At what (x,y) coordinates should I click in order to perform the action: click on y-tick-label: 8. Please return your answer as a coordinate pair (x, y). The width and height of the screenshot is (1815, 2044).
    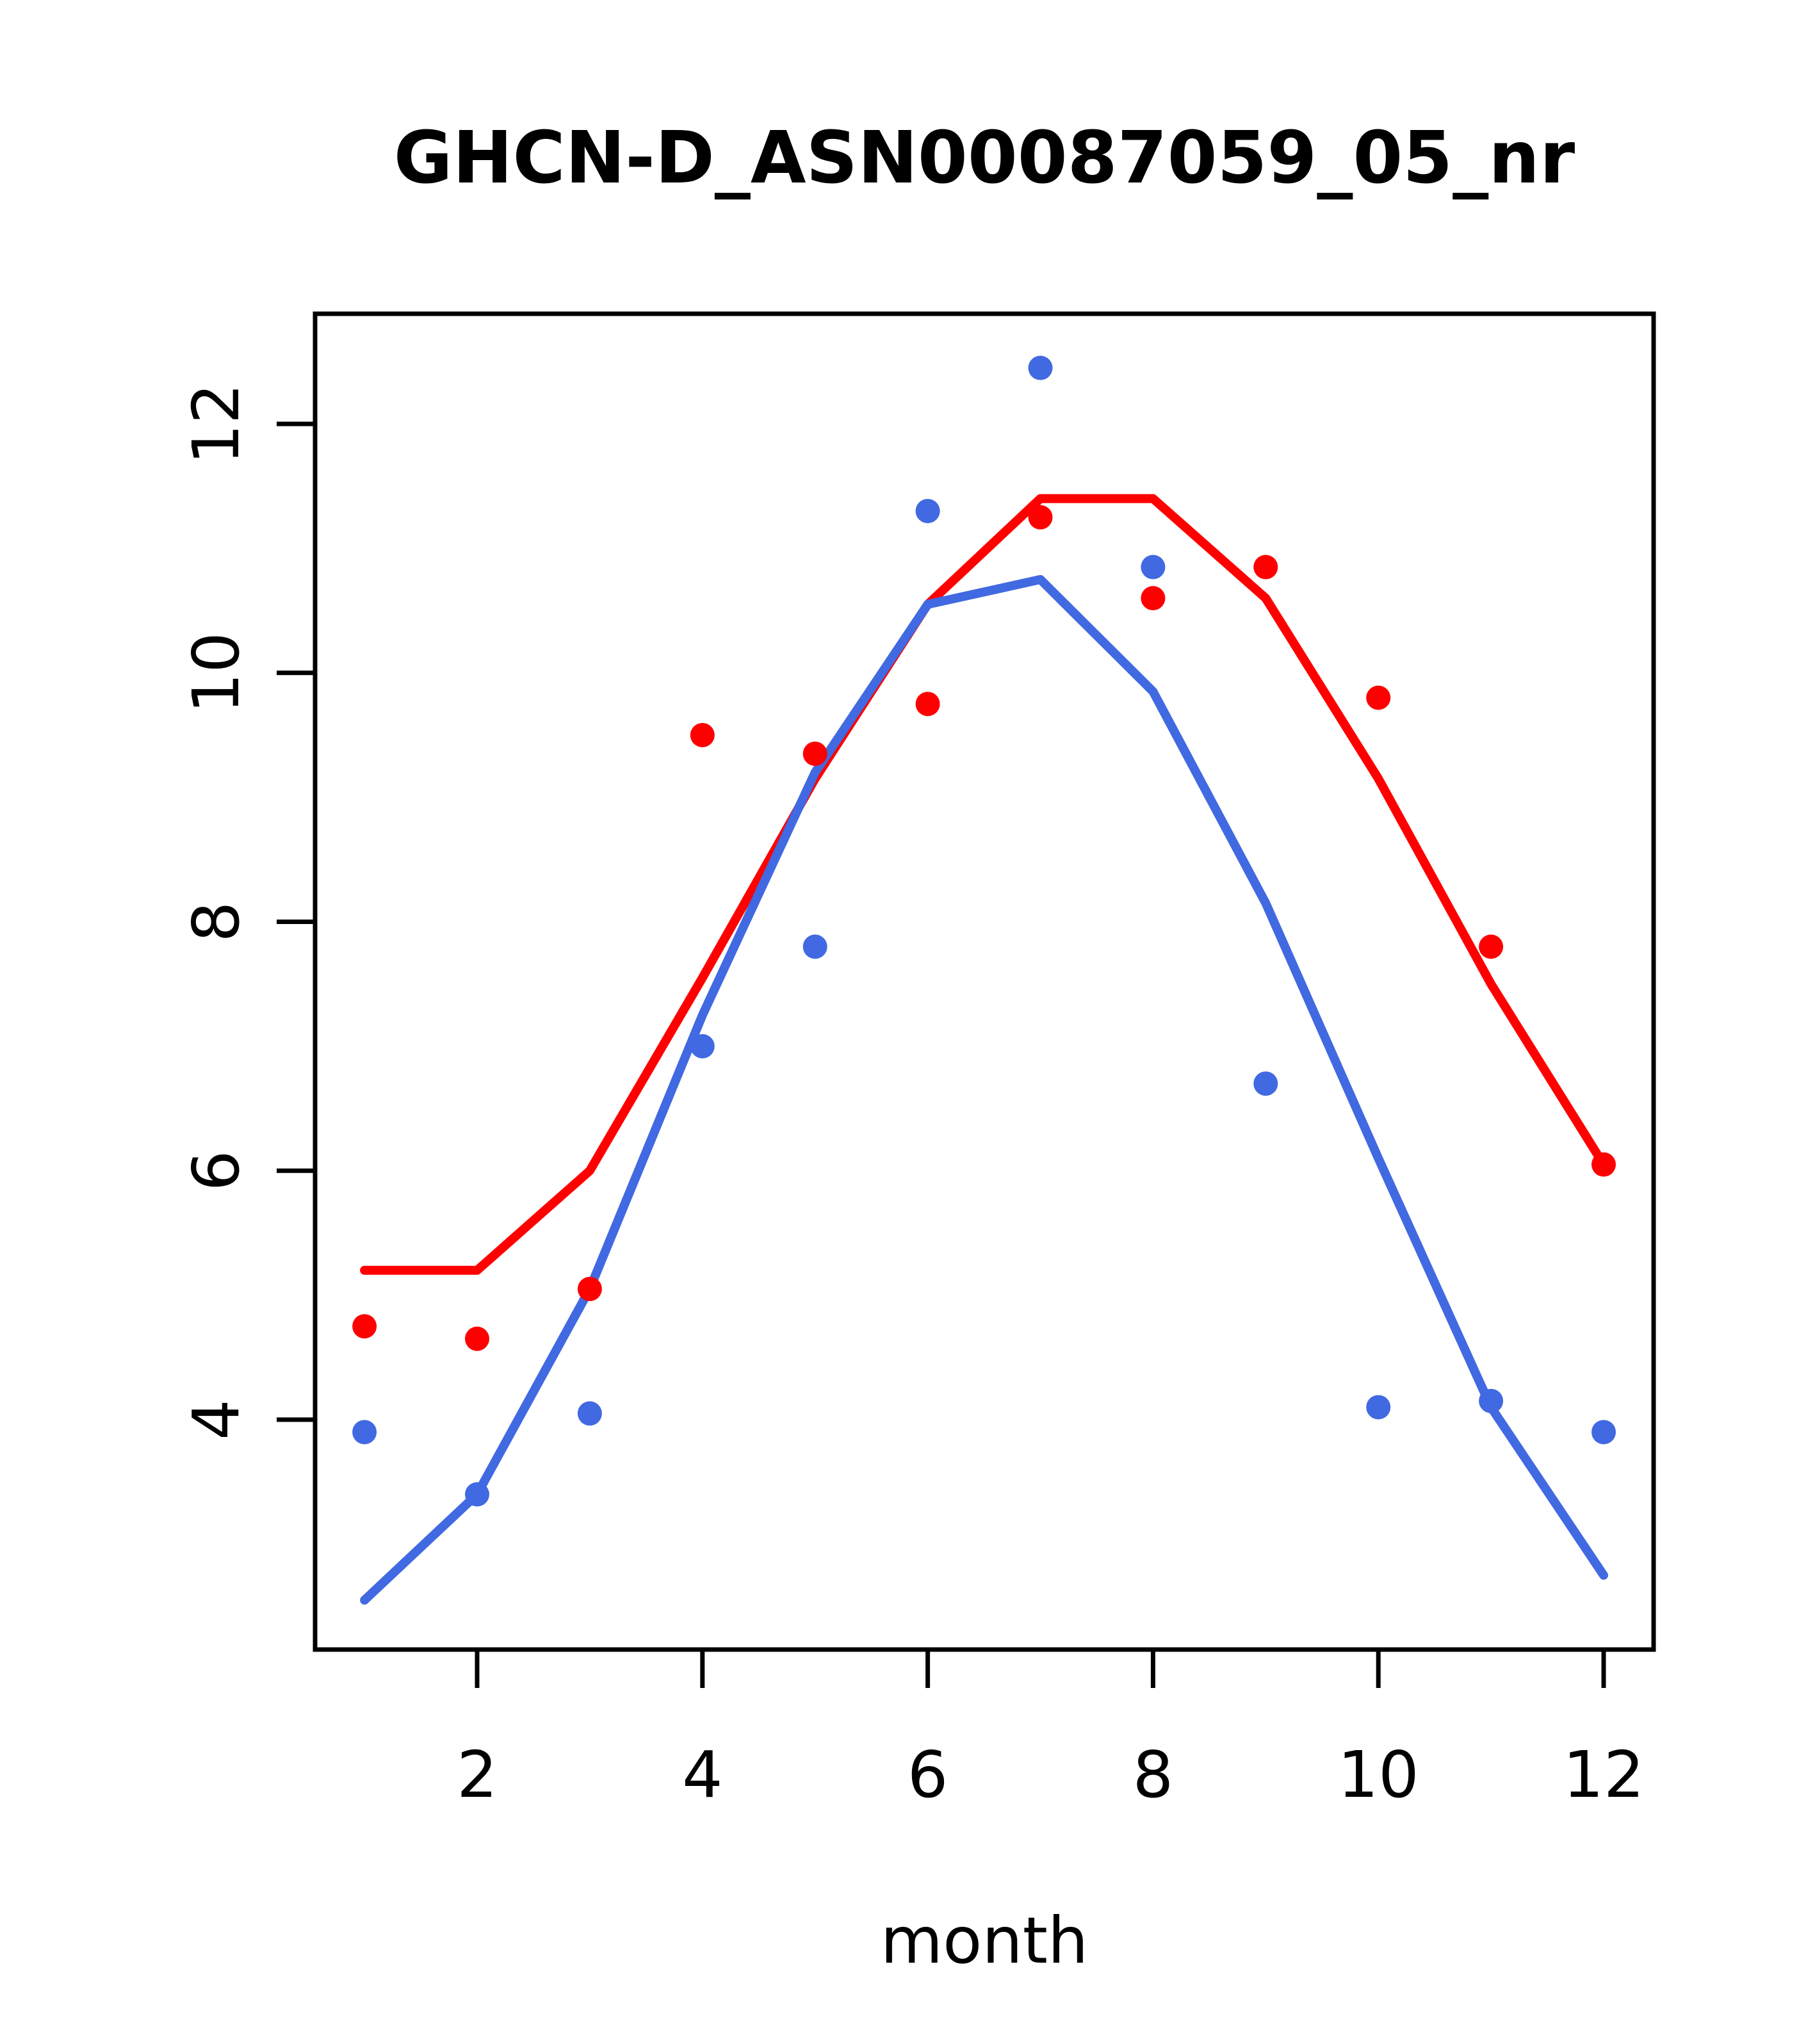
    Looking at the image, I should click on (216, 923).